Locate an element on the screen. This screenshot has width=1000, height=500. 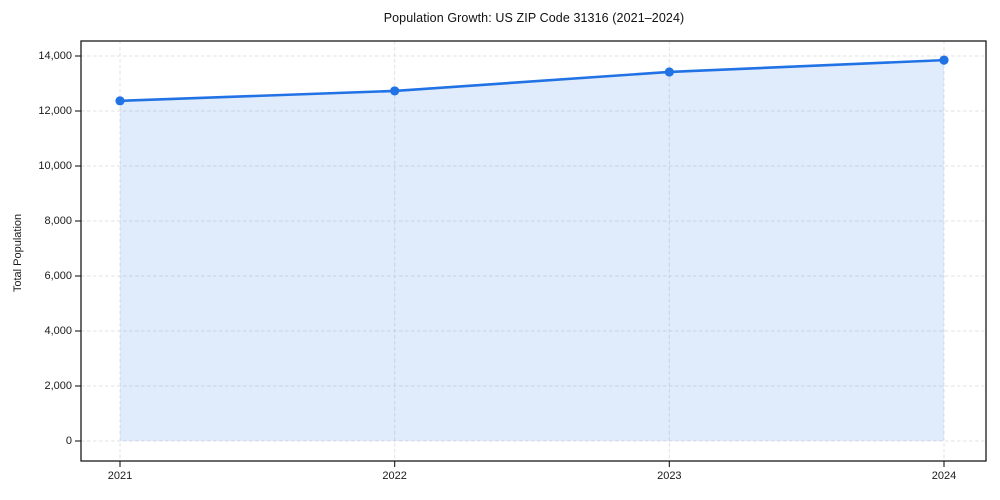
x-tick-label: 2023 is located at coordinates (669, 476).